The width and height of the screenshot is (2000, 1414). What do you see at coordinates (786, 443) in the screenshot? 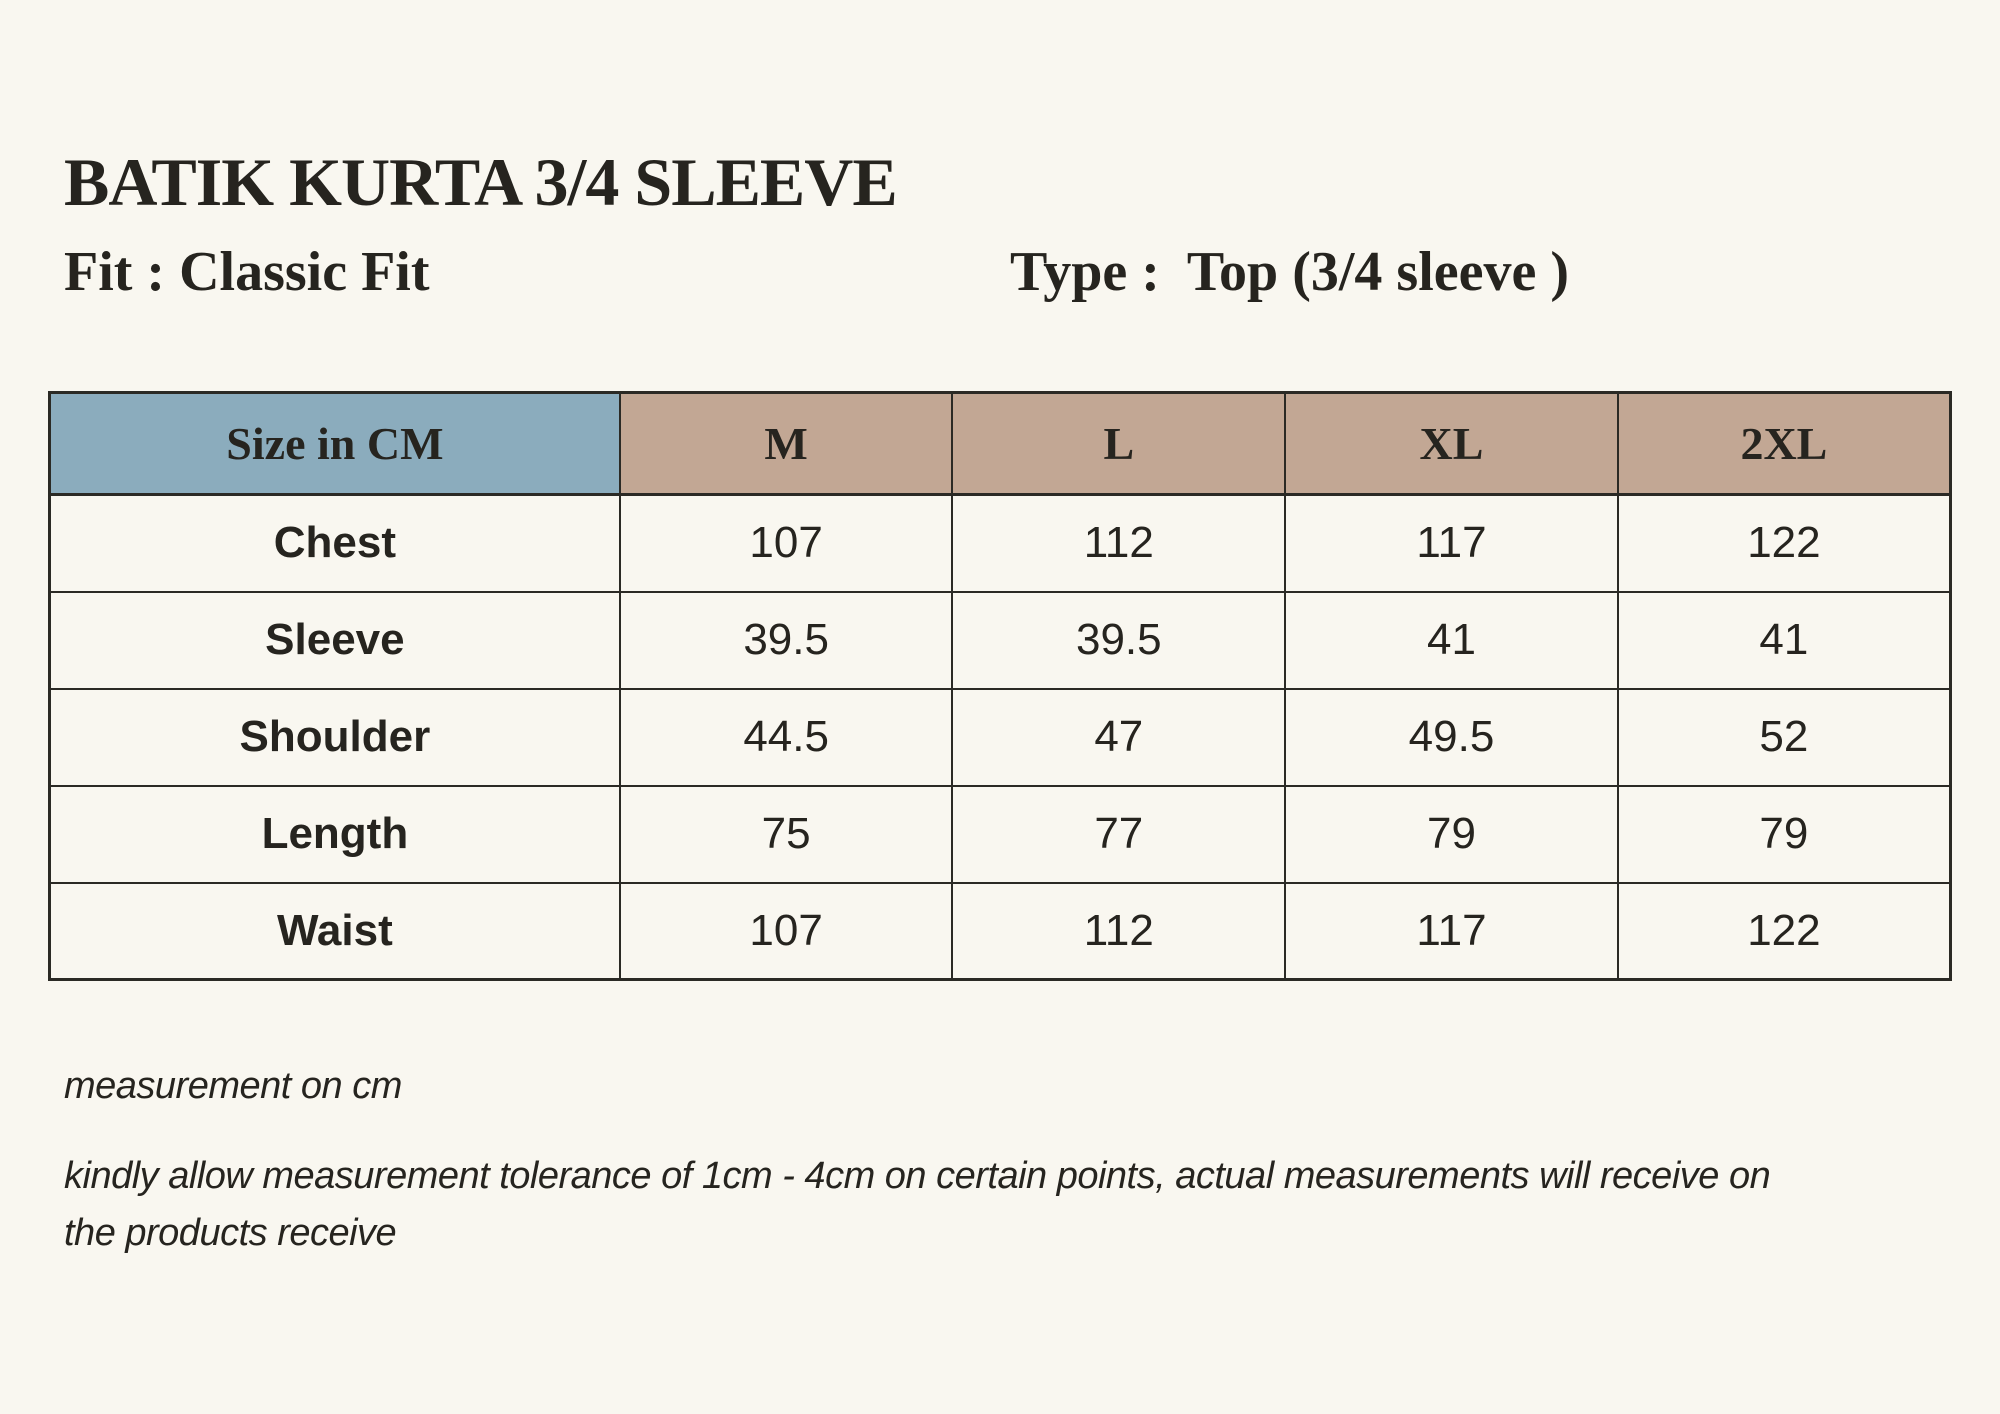
I see `column-header-m: M` at bounding box center [786, 443].